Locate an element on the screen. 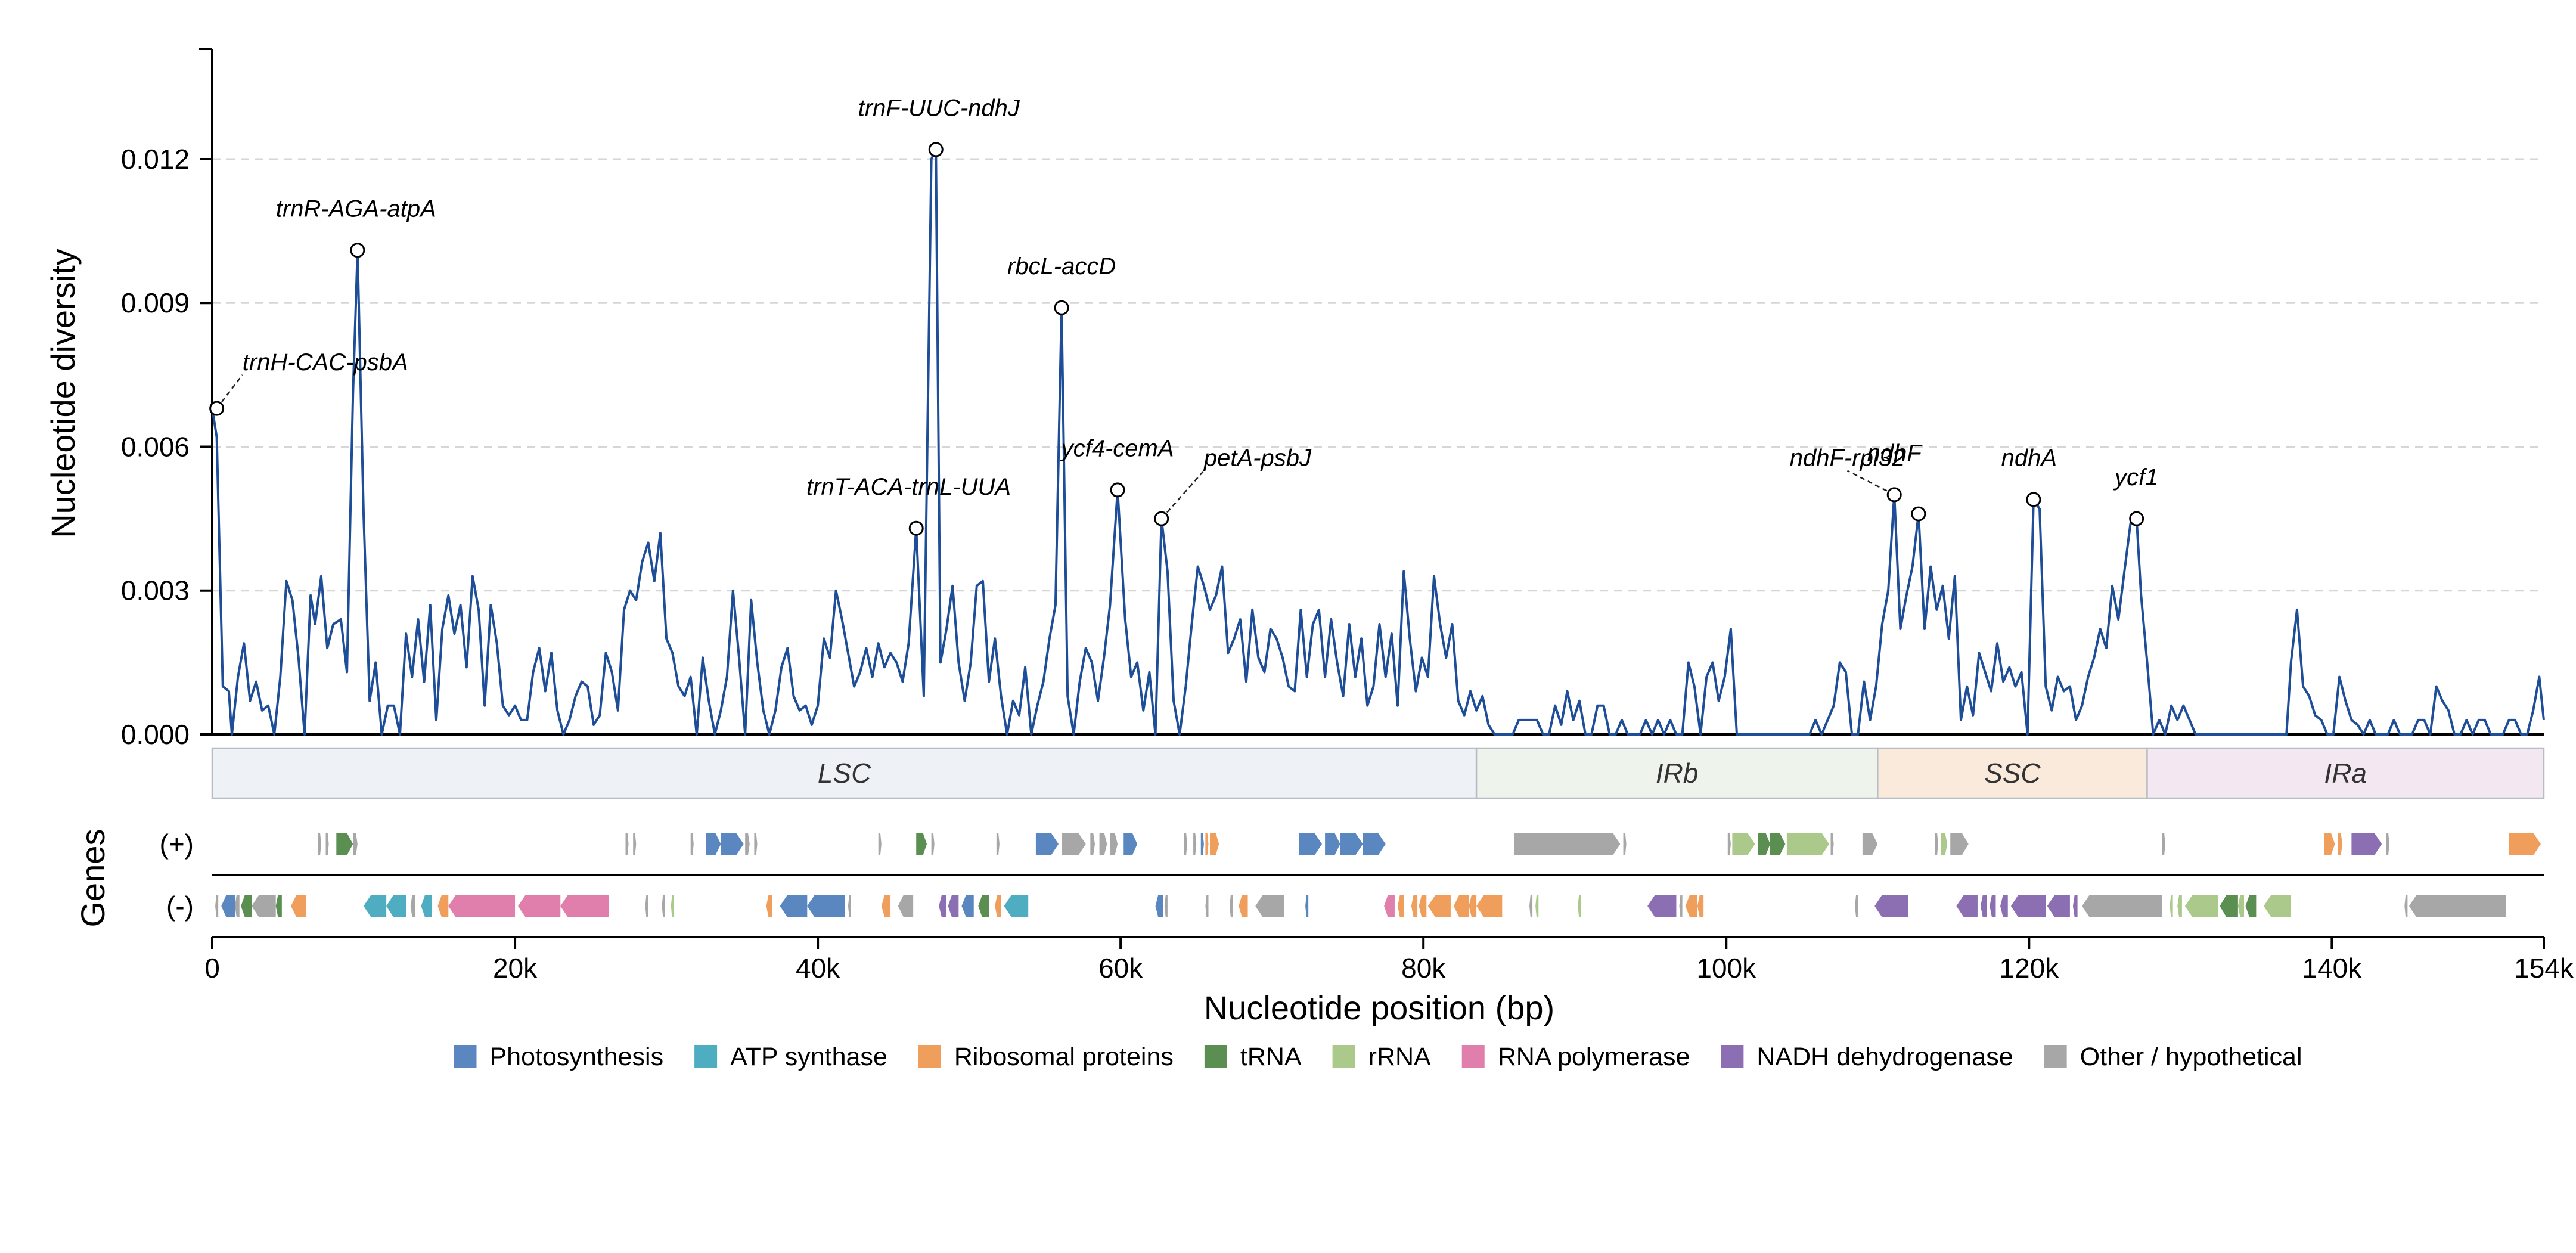 The height and width of the screenshot is (1253, 2576). strand-label: (+) is located at coordinates (177, 844).